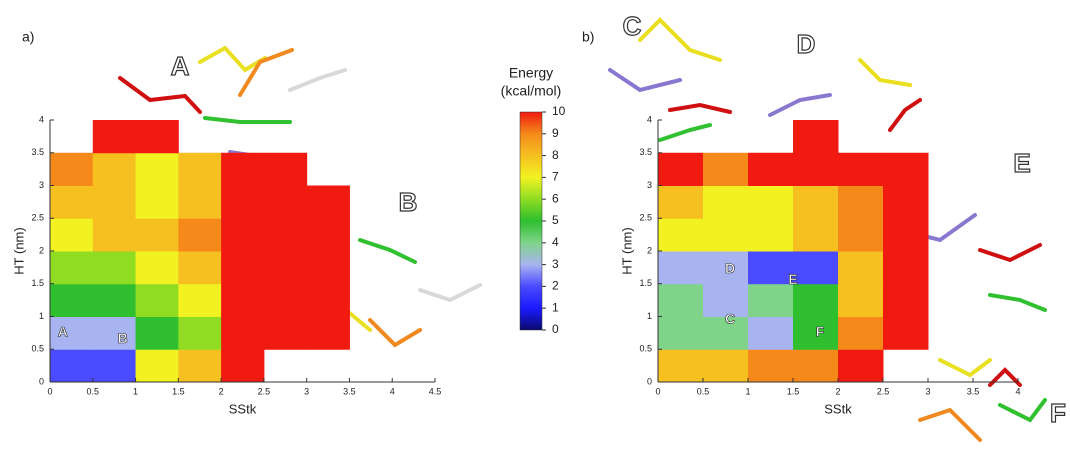  I want to click on colorbar-tick-label: 9, so click(555, 133).